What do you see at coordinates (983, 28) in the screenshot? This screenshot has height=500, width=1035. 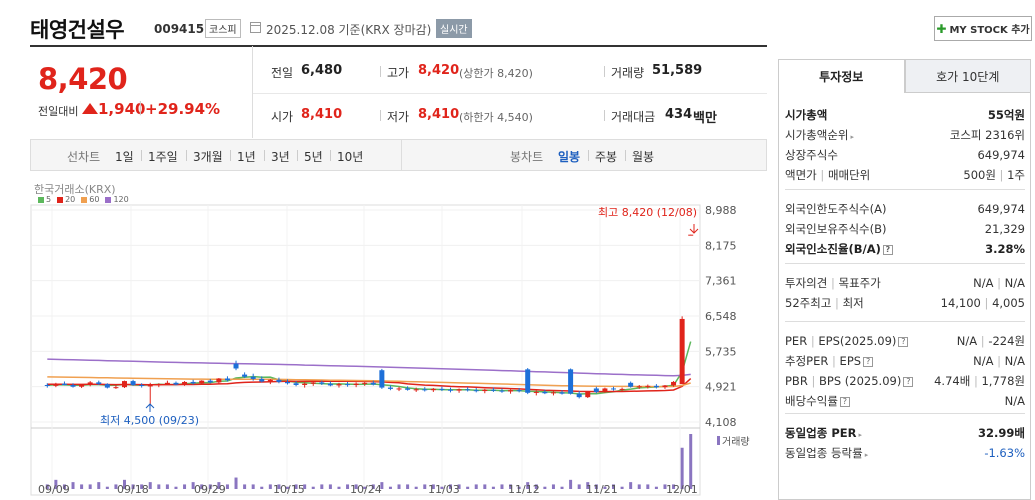 I see `add-mystock-button: ✚ MY STOCK 추가` at bounding box center [983, 28].